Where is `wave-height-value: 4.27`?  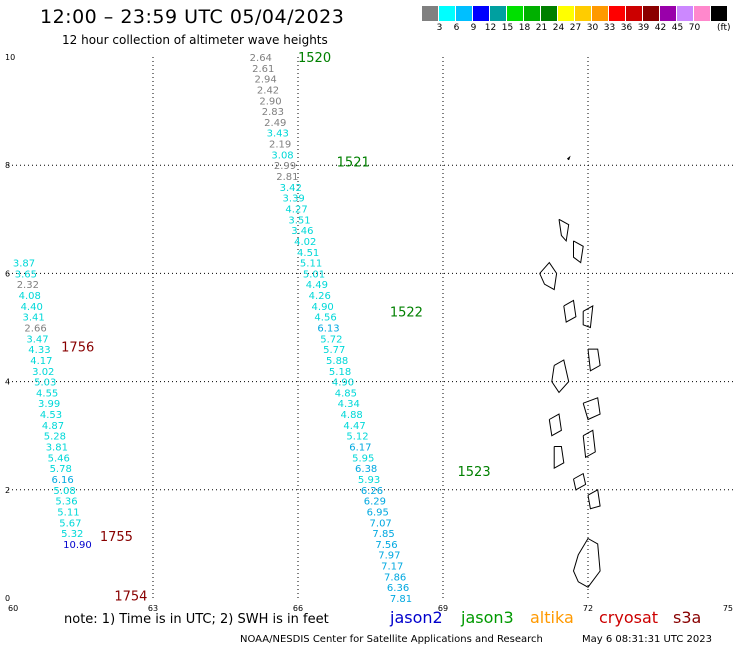
wave-height-value: 4.27 is located at coordinates (296, 209).